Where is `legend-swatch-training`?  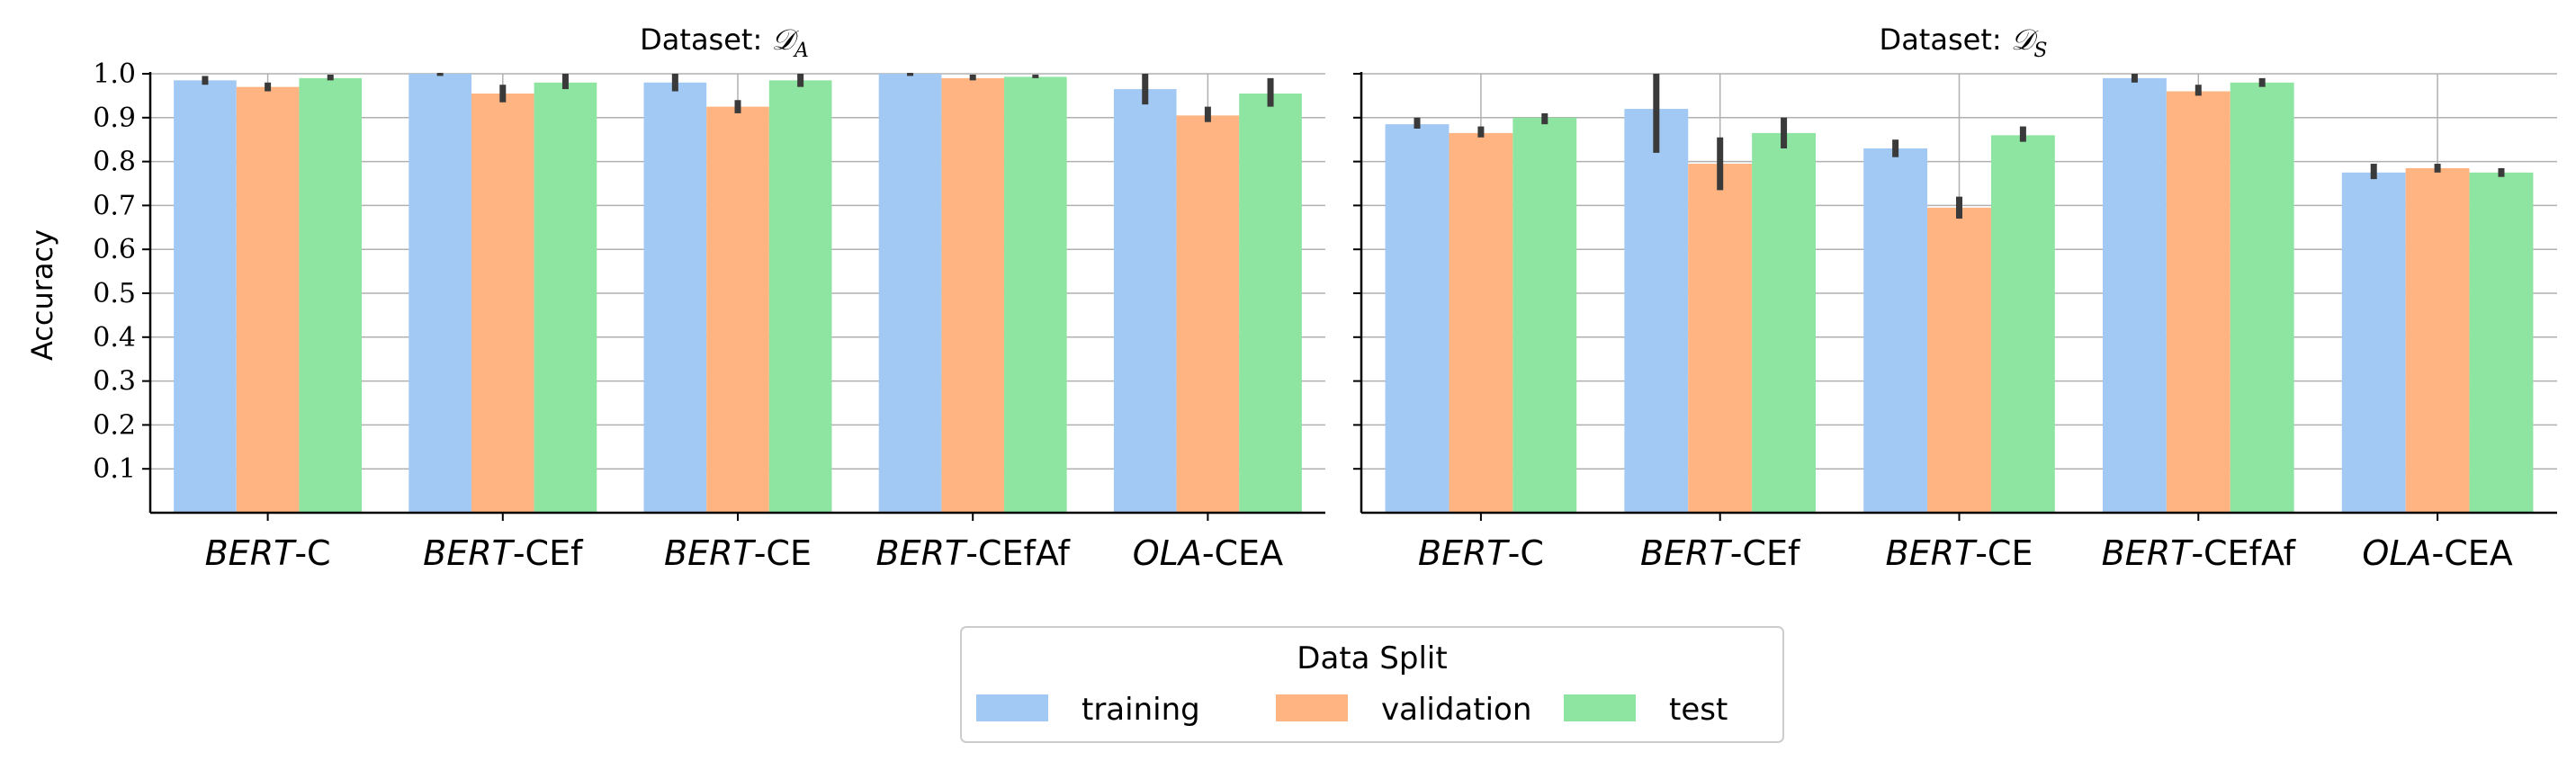
legend-swatch-training is located at coordinates (1012, 707).